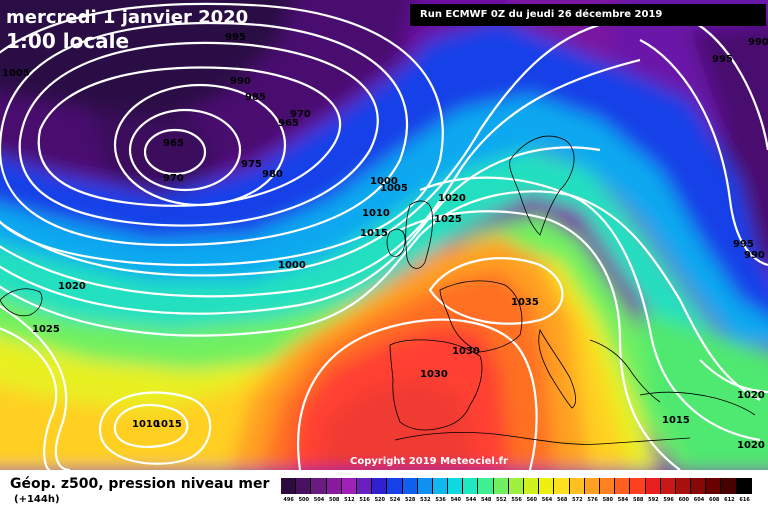  Describe the element at coordinates (272, 174) in the screenshot. I see `pressure-label: 980` at that location.